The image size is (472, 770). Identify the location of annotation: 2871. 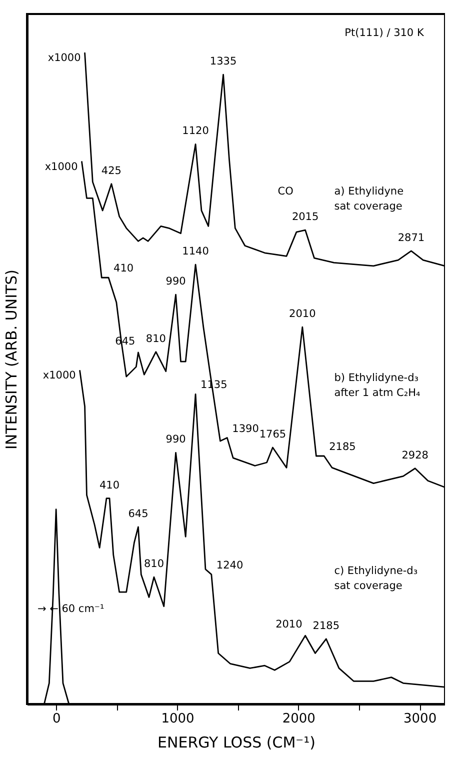
(411, 238).